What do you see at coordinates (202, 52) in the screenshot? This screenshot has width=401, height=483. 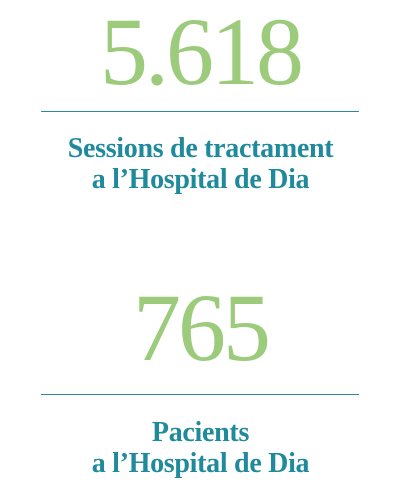 I see `stat-number: 5.618` at bounding box center [202, 52].